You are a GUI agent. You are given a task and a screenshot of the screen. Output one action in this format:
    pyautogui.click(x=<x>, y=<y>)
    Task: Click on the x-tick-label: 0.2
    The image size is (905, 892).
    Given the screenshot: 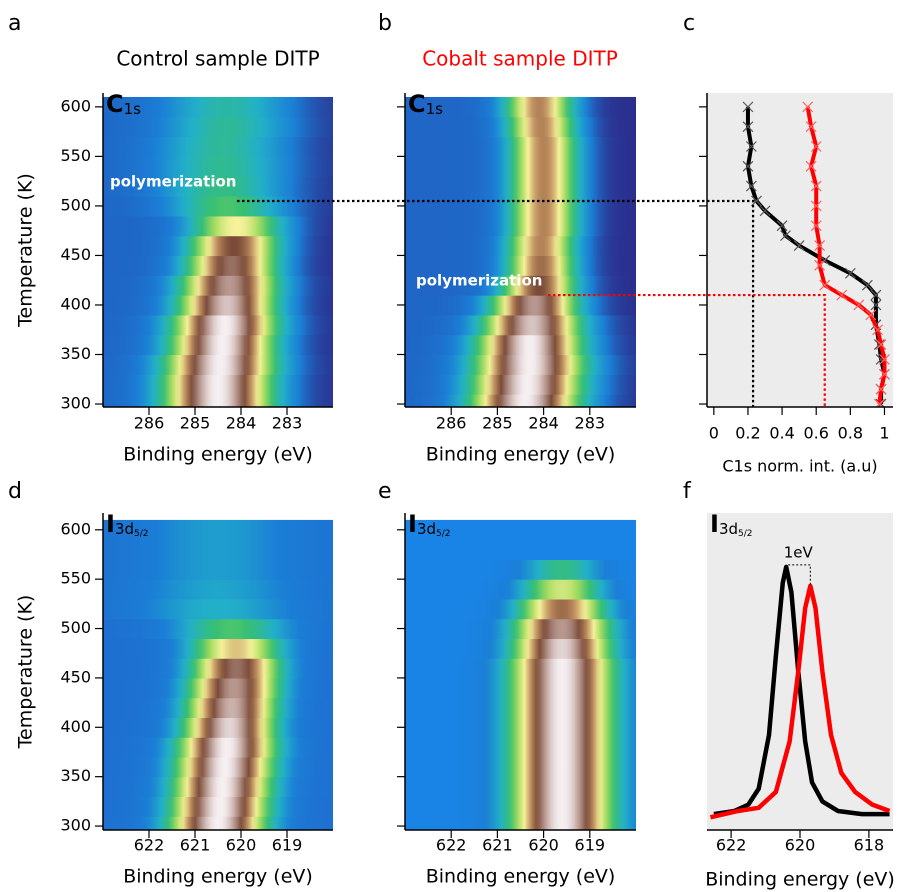 What is the action you would take?
    pyautogui.click(x=747, y=433)
    